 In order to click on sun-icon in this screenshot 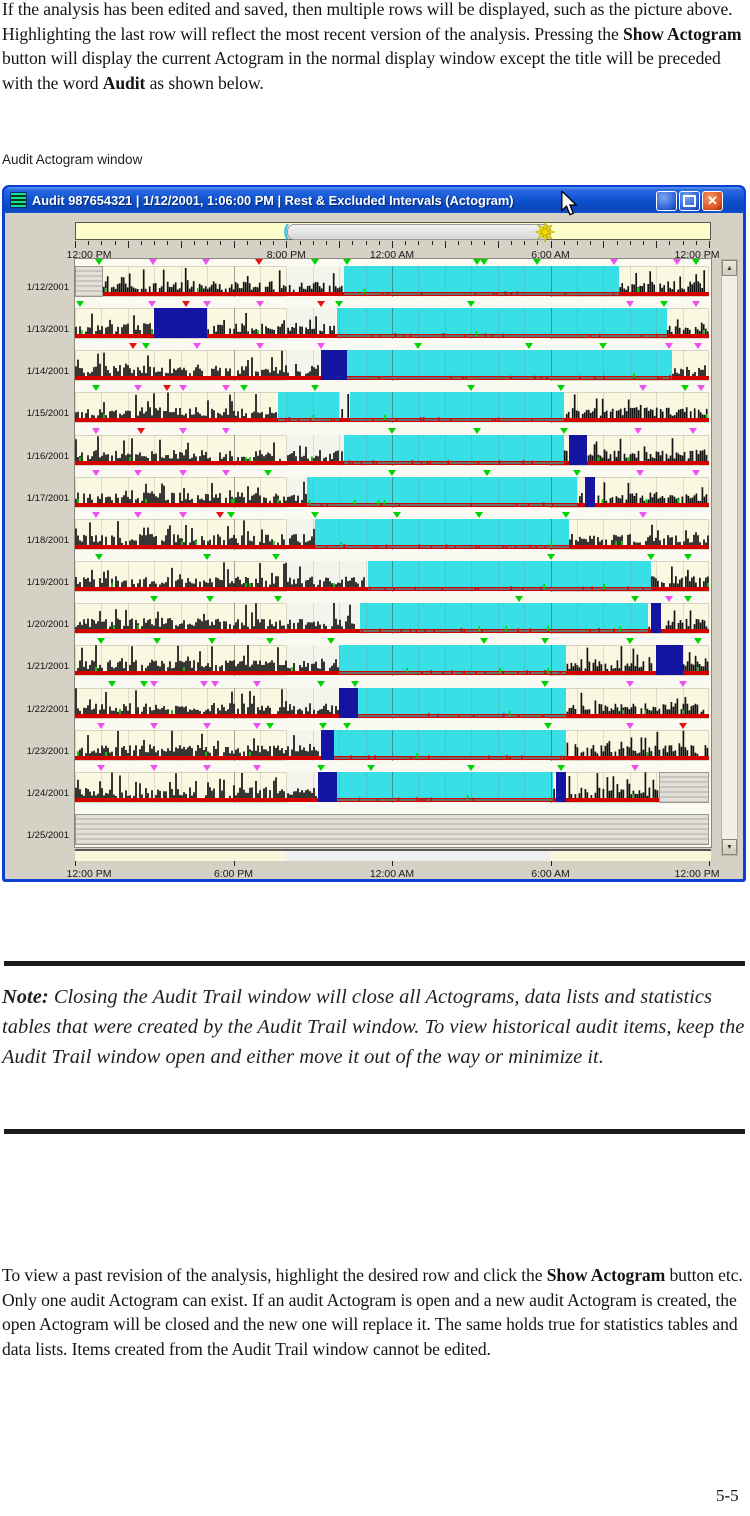, I will do `click(544, 232)`.